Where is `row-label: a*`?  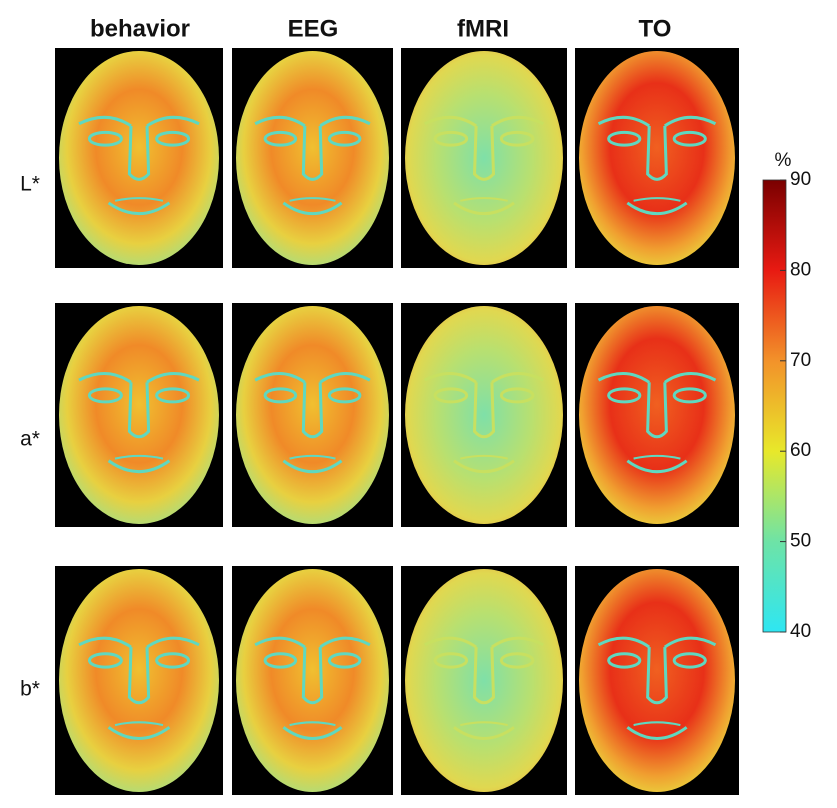
row-label: a* is located at coordinates (30, 439).